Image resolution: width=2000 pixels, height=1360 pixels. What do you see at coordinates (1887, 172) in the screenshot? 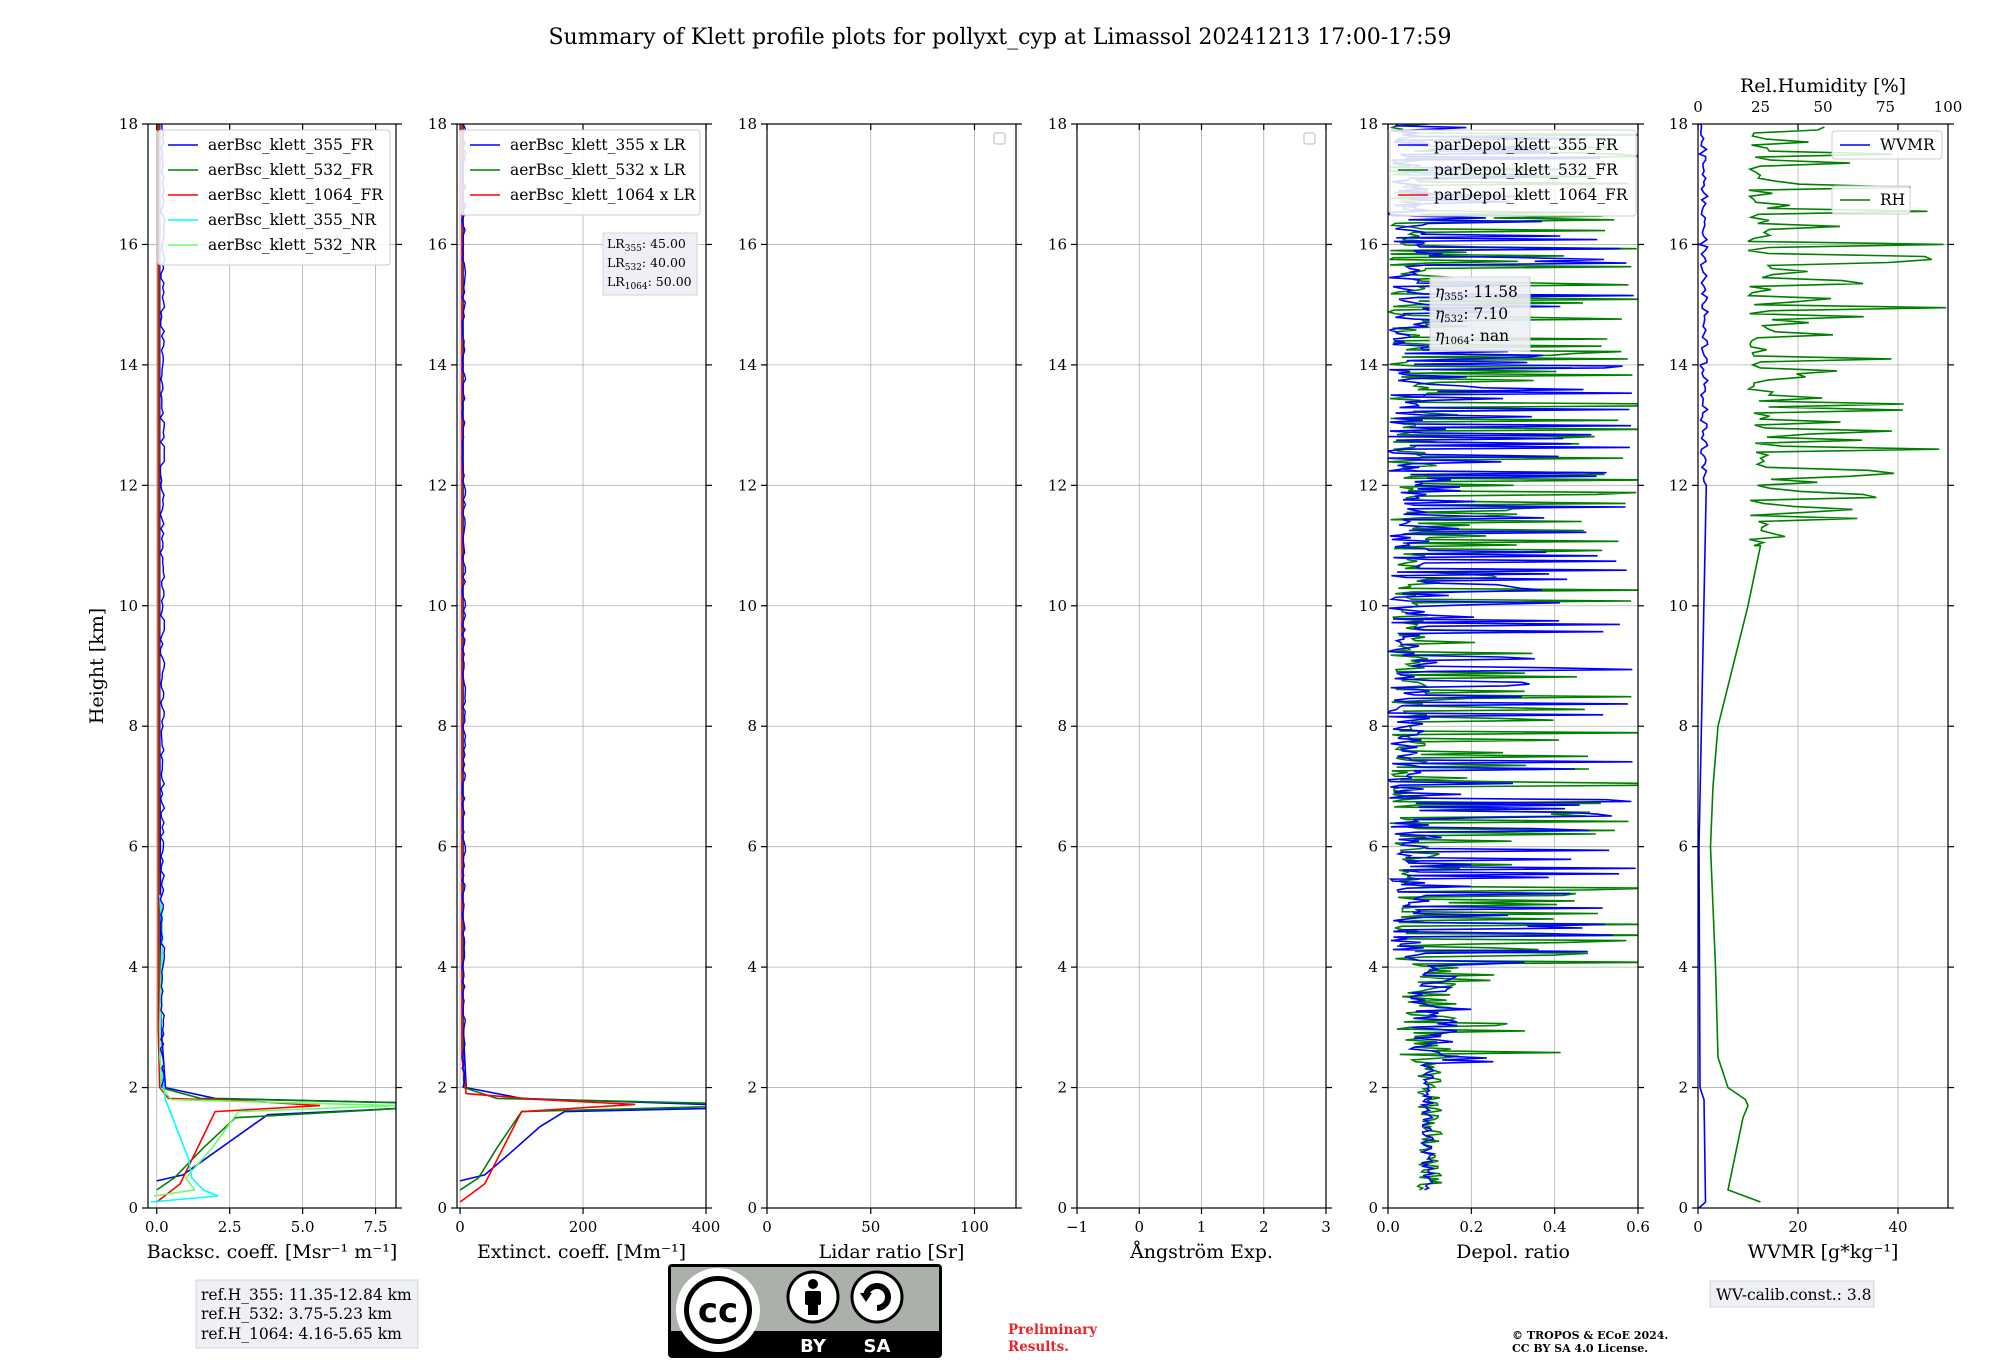
I see `legend-wv: WVMR RH` at bounding box center [1887, 172].